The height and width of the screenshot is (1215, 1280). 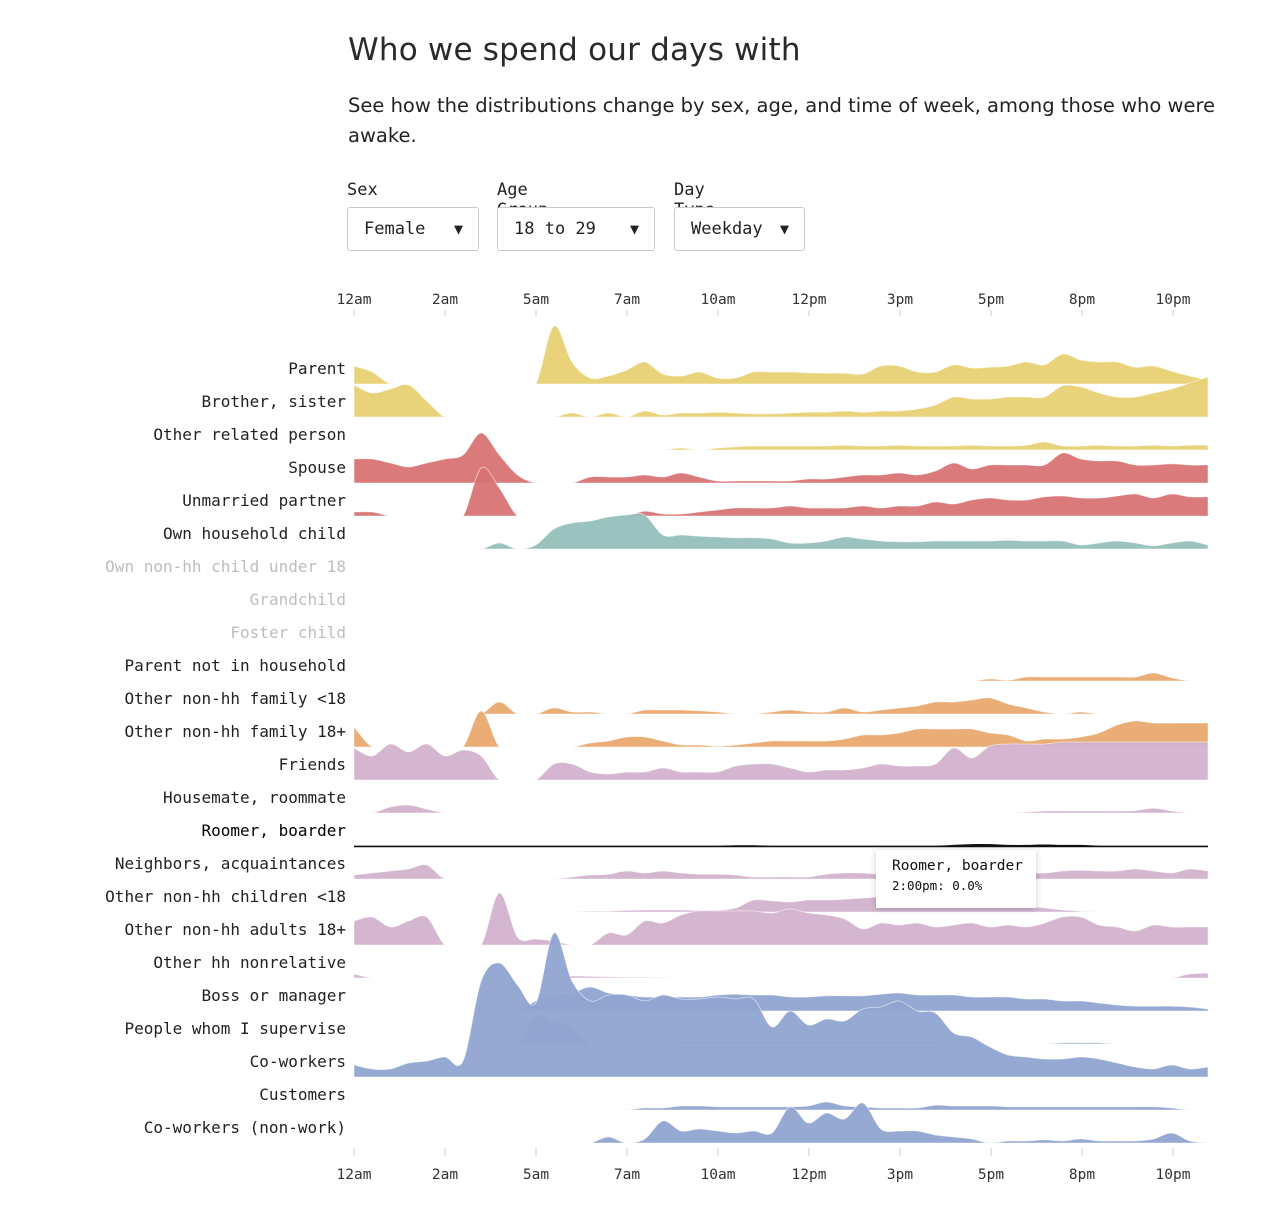 What do you see at coordinates (718, 300) in the screenshot?
I see `x-axis-top-tick-label: 10am` at bounding box center [718, 300].